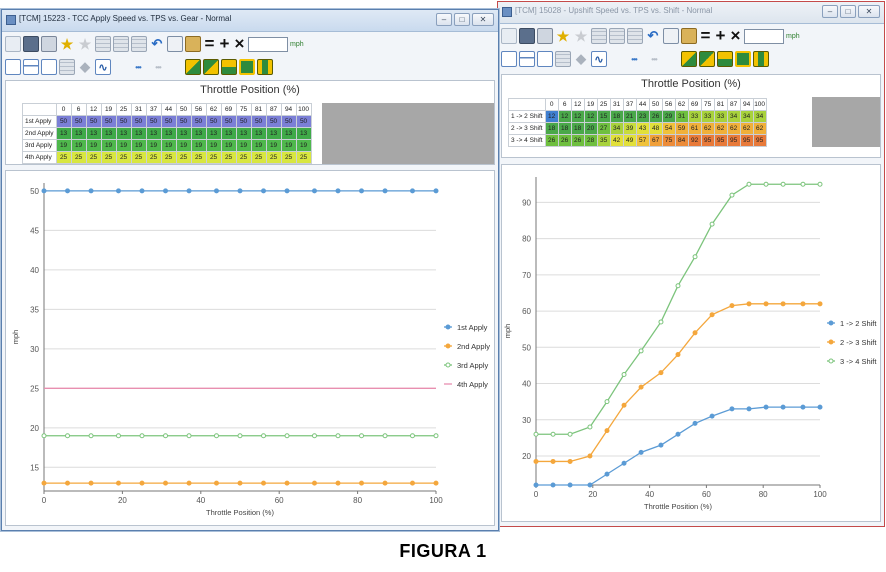 The height and width of the screenshot is (572, 886). I want to click on table-cell: 54, so click(668, 128).